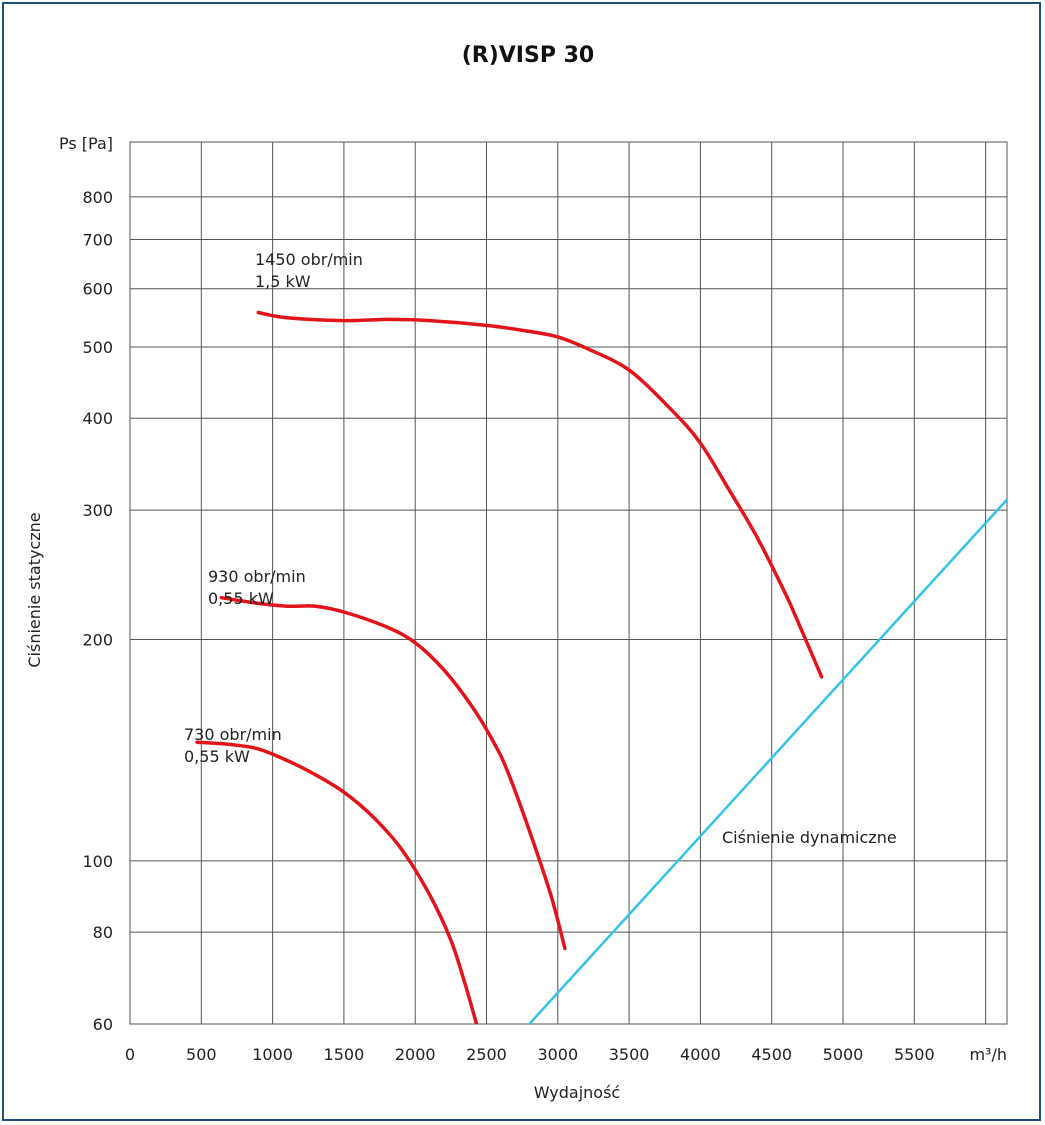  What do you see at coordinates (97, 640) in the screenshot?
I see `y-tick-label: 200` at bounding box center [97, 640].